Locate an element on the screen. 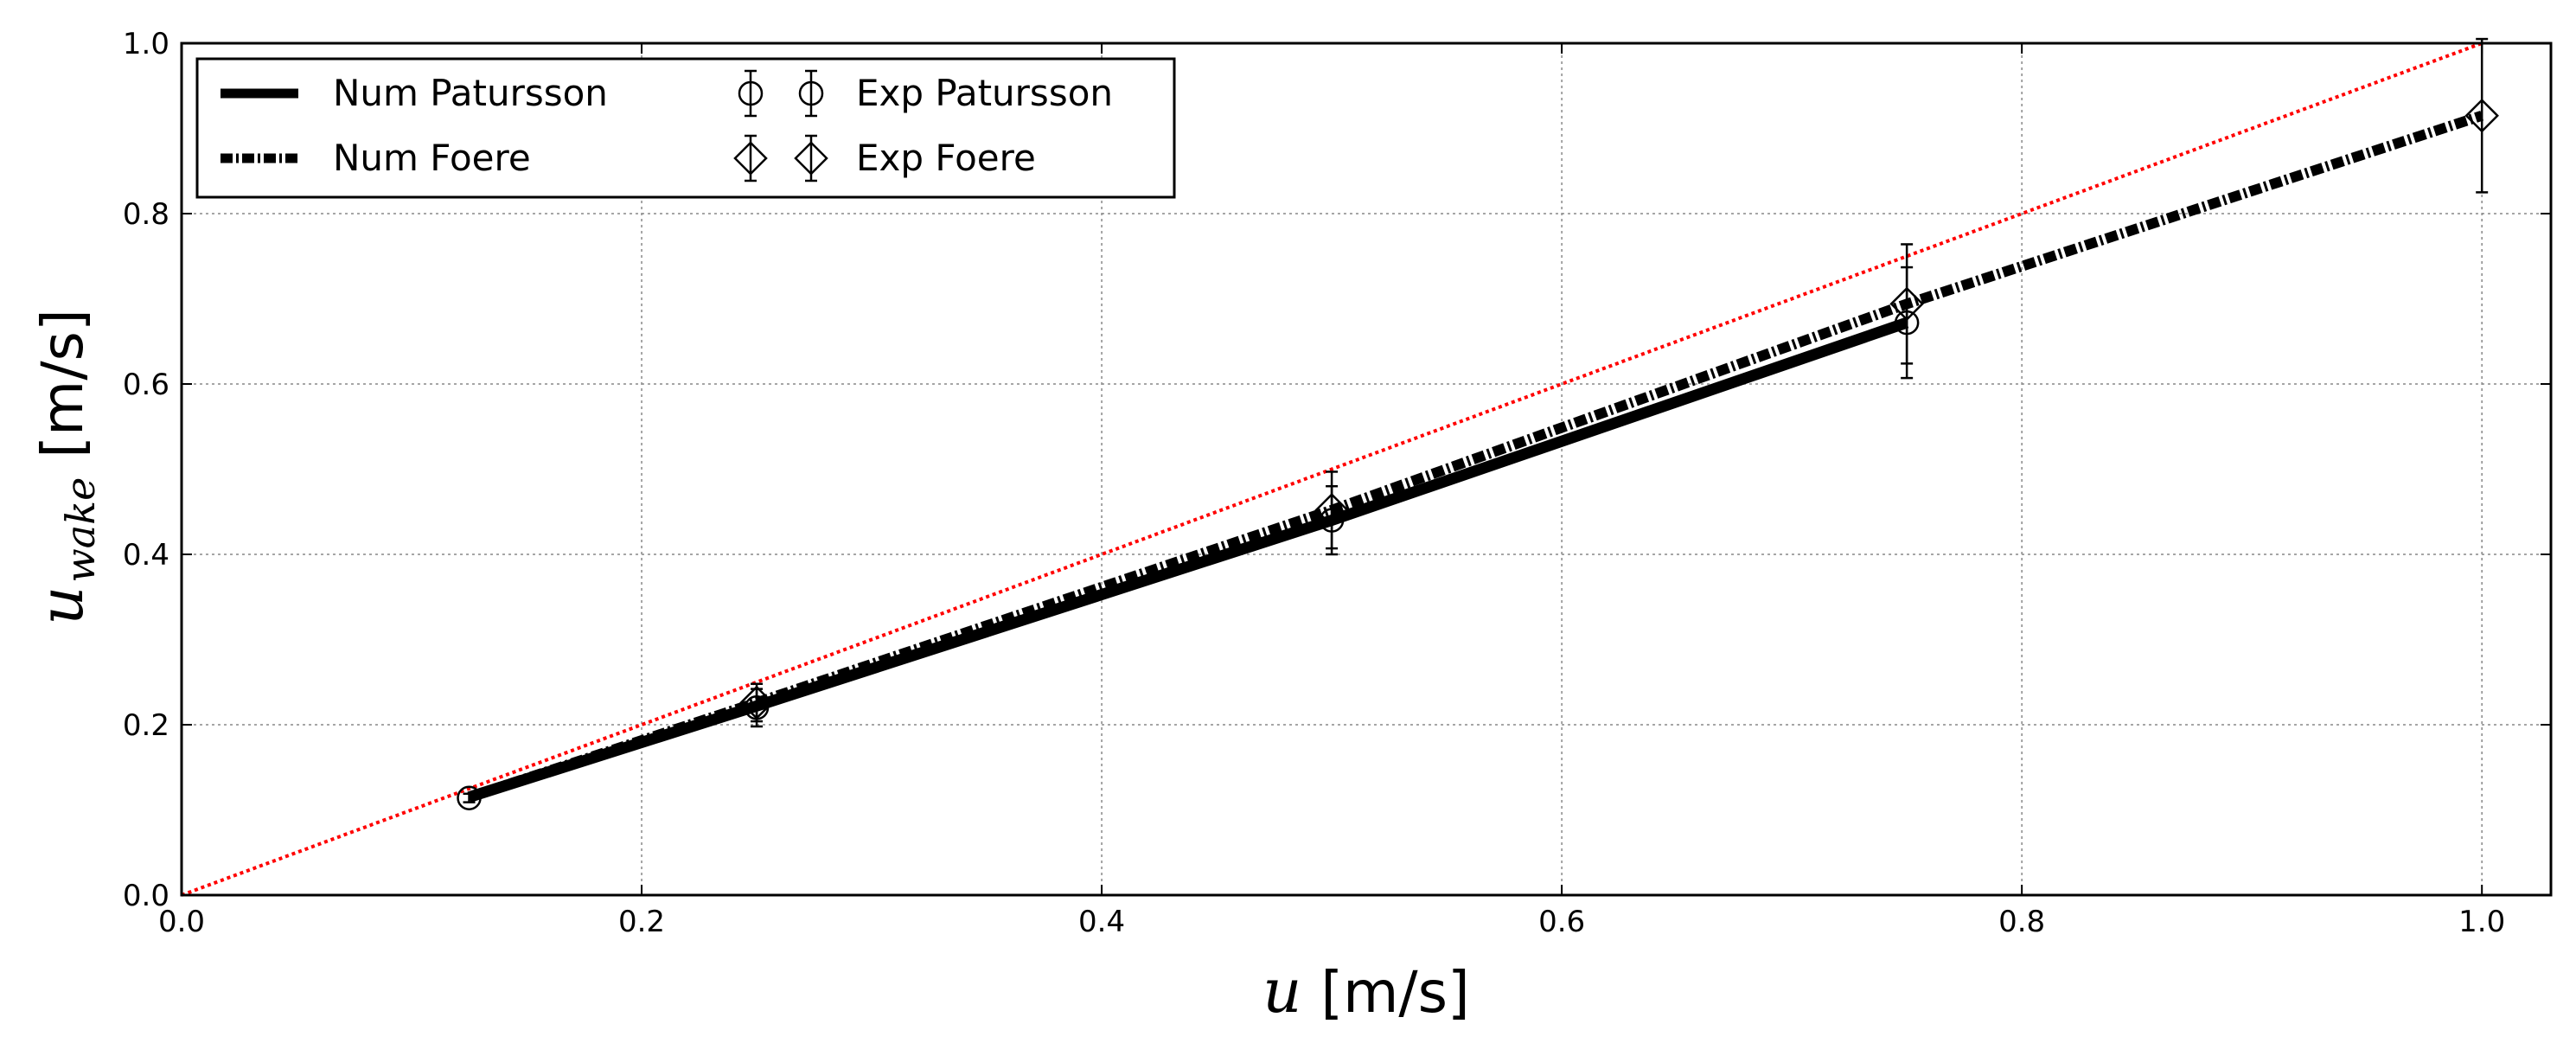 Image resolution: width=2576 pixels, height=1043 pixels. x-tick-label: 0.0 is located at coordinates (182, 922).